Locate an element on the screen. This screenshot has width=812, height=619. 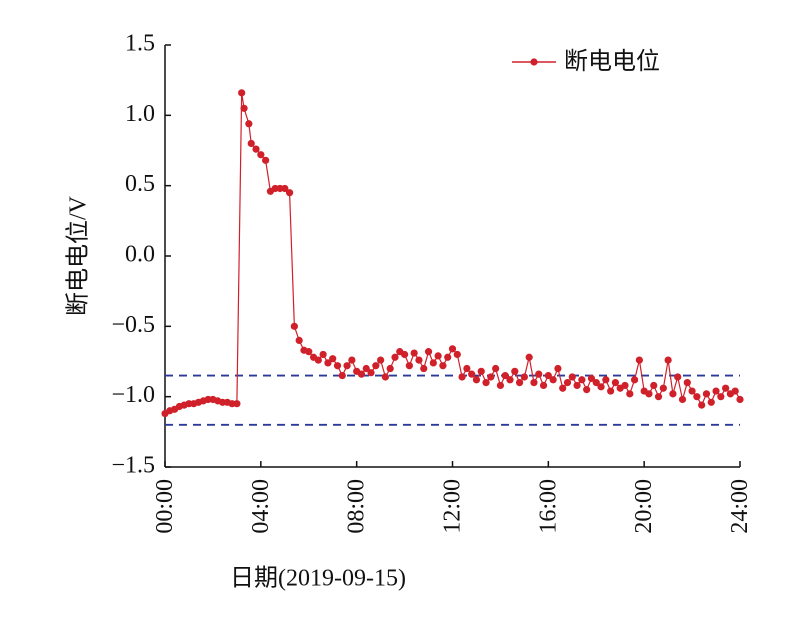
x-tick-label: 04:00 is located at coordinates (261, 506).